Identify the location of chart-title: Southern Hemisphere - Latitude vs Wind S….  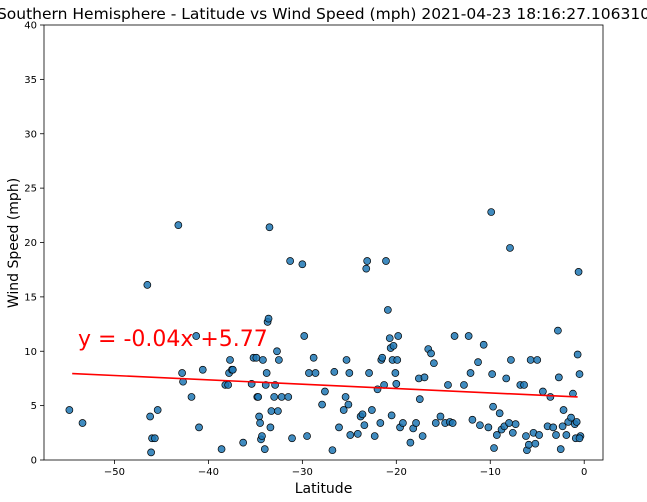
(323, 14).